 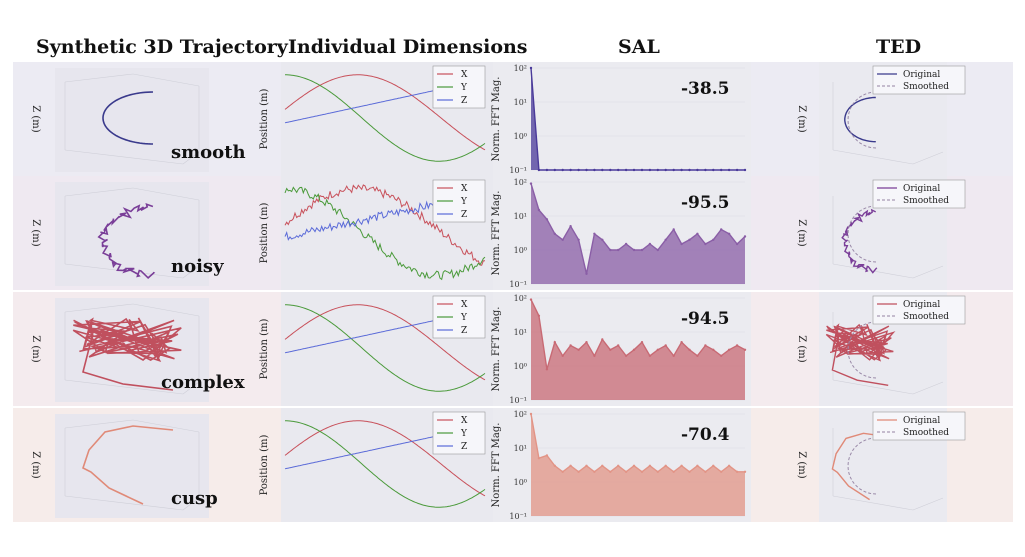 I want to click on dimensions-panel: Position (m) XYZ, so click(x=372, y=230).